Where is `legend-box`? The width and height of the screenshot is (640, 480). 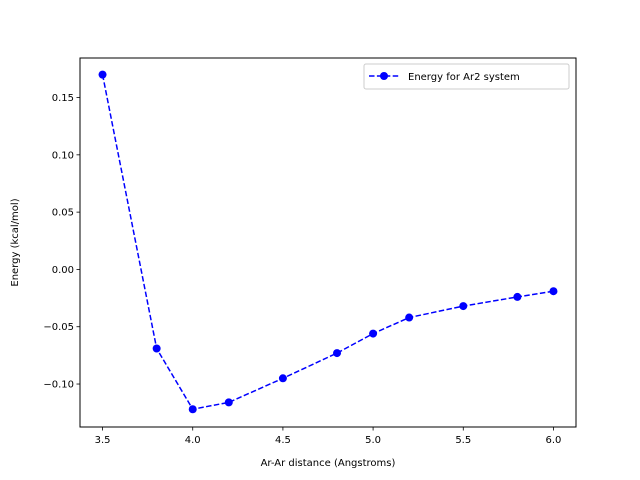
legend-box is located at coordinates (466, 76).